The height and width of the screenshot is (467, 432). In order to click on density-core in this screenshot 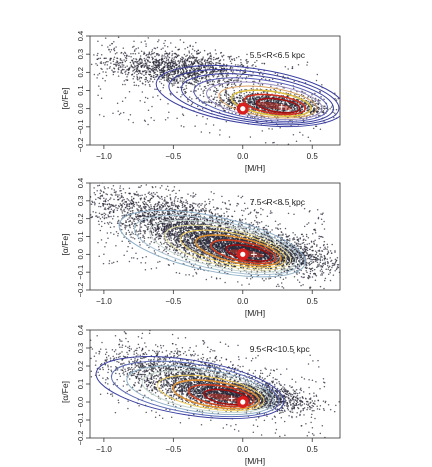, I will do `click(274, 106)`.